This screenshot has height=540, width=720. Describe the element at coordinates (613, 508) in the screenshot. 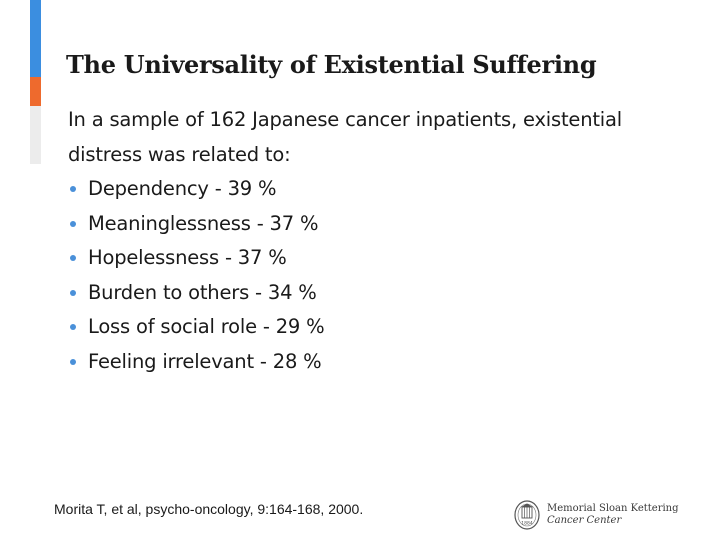

I see `logo-line-1: Memorial Sloan Kettering` at that location.